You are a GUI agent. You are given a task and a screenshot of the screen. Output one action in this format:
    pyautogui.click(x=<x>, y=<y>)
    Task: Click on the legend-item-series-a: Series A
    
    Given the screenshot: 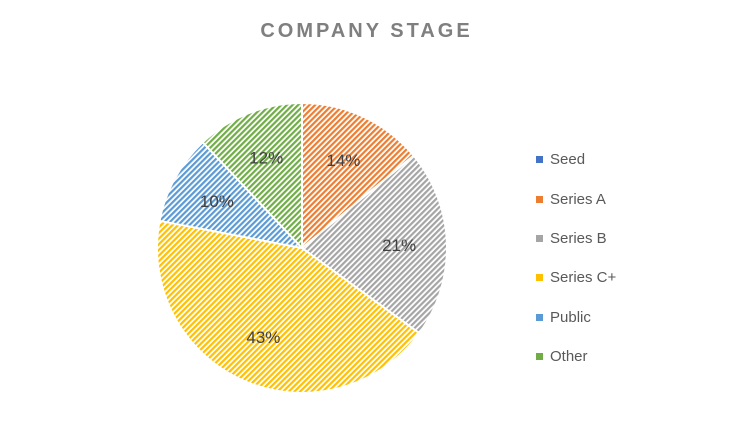 What is the action you would take?
    pyautogui.click(x=576, y=198)
    